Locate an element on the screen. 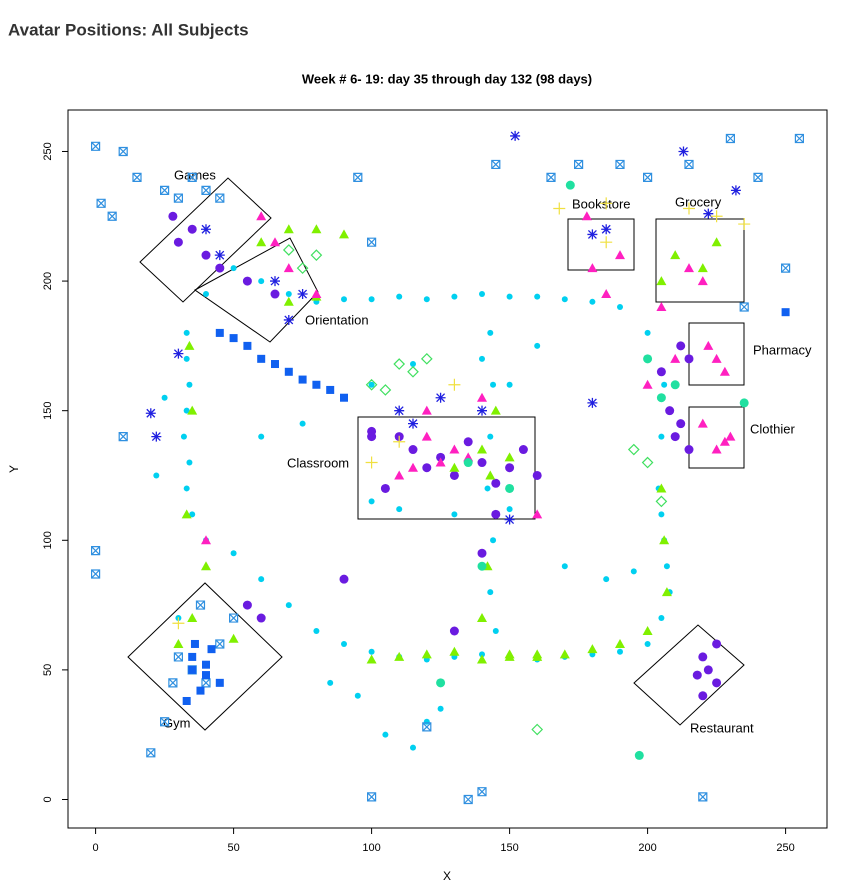  x-tick-label: 150 is located at coordinates (509, 848).